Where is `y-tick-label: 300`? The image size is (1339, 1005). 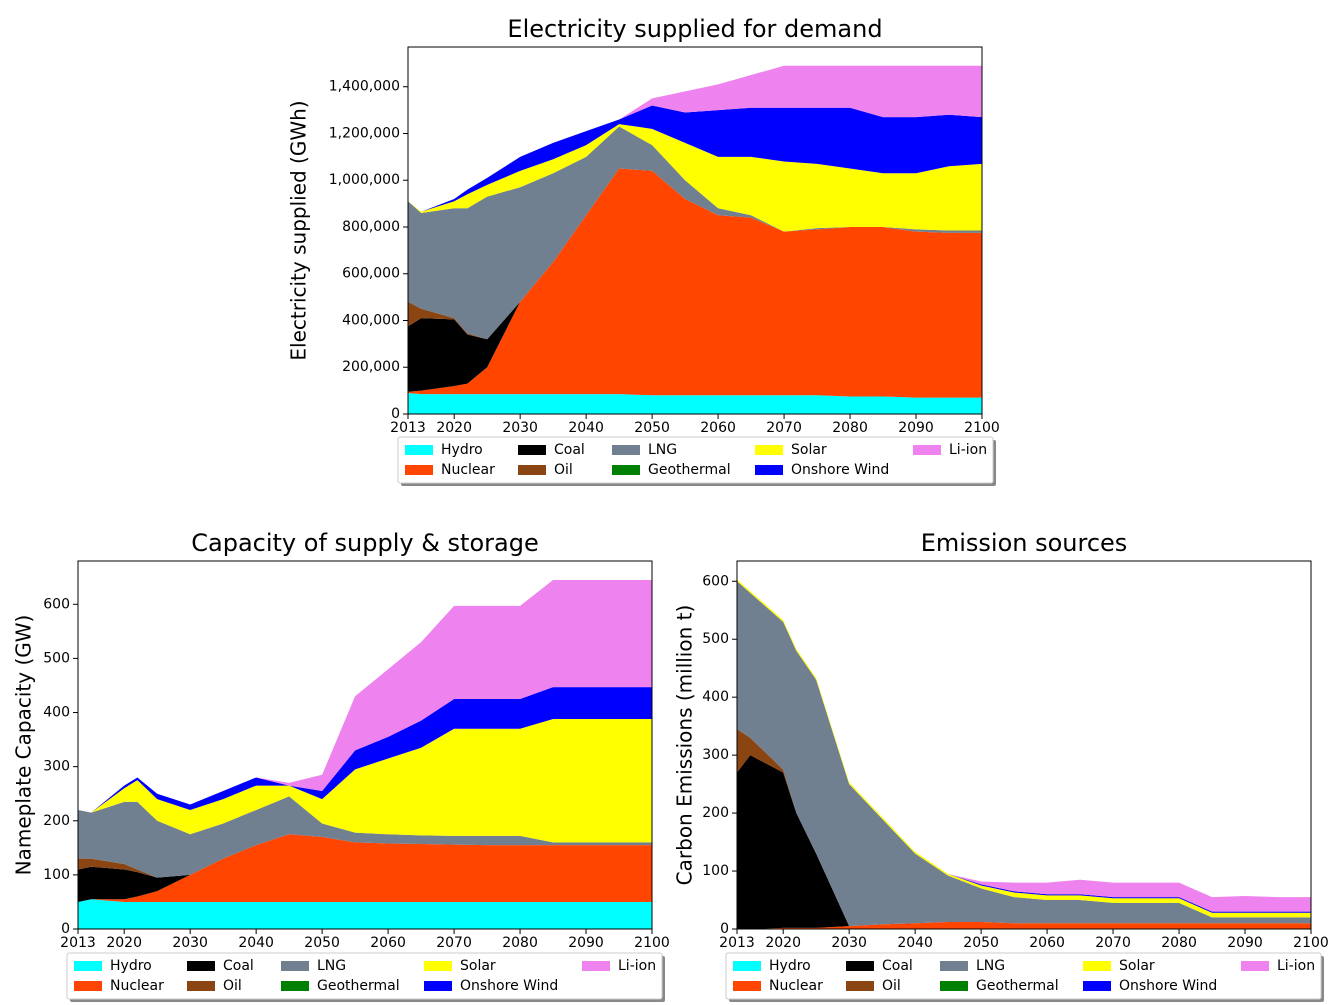
y-tick-label: 300 is located at coordinates (715, 755).